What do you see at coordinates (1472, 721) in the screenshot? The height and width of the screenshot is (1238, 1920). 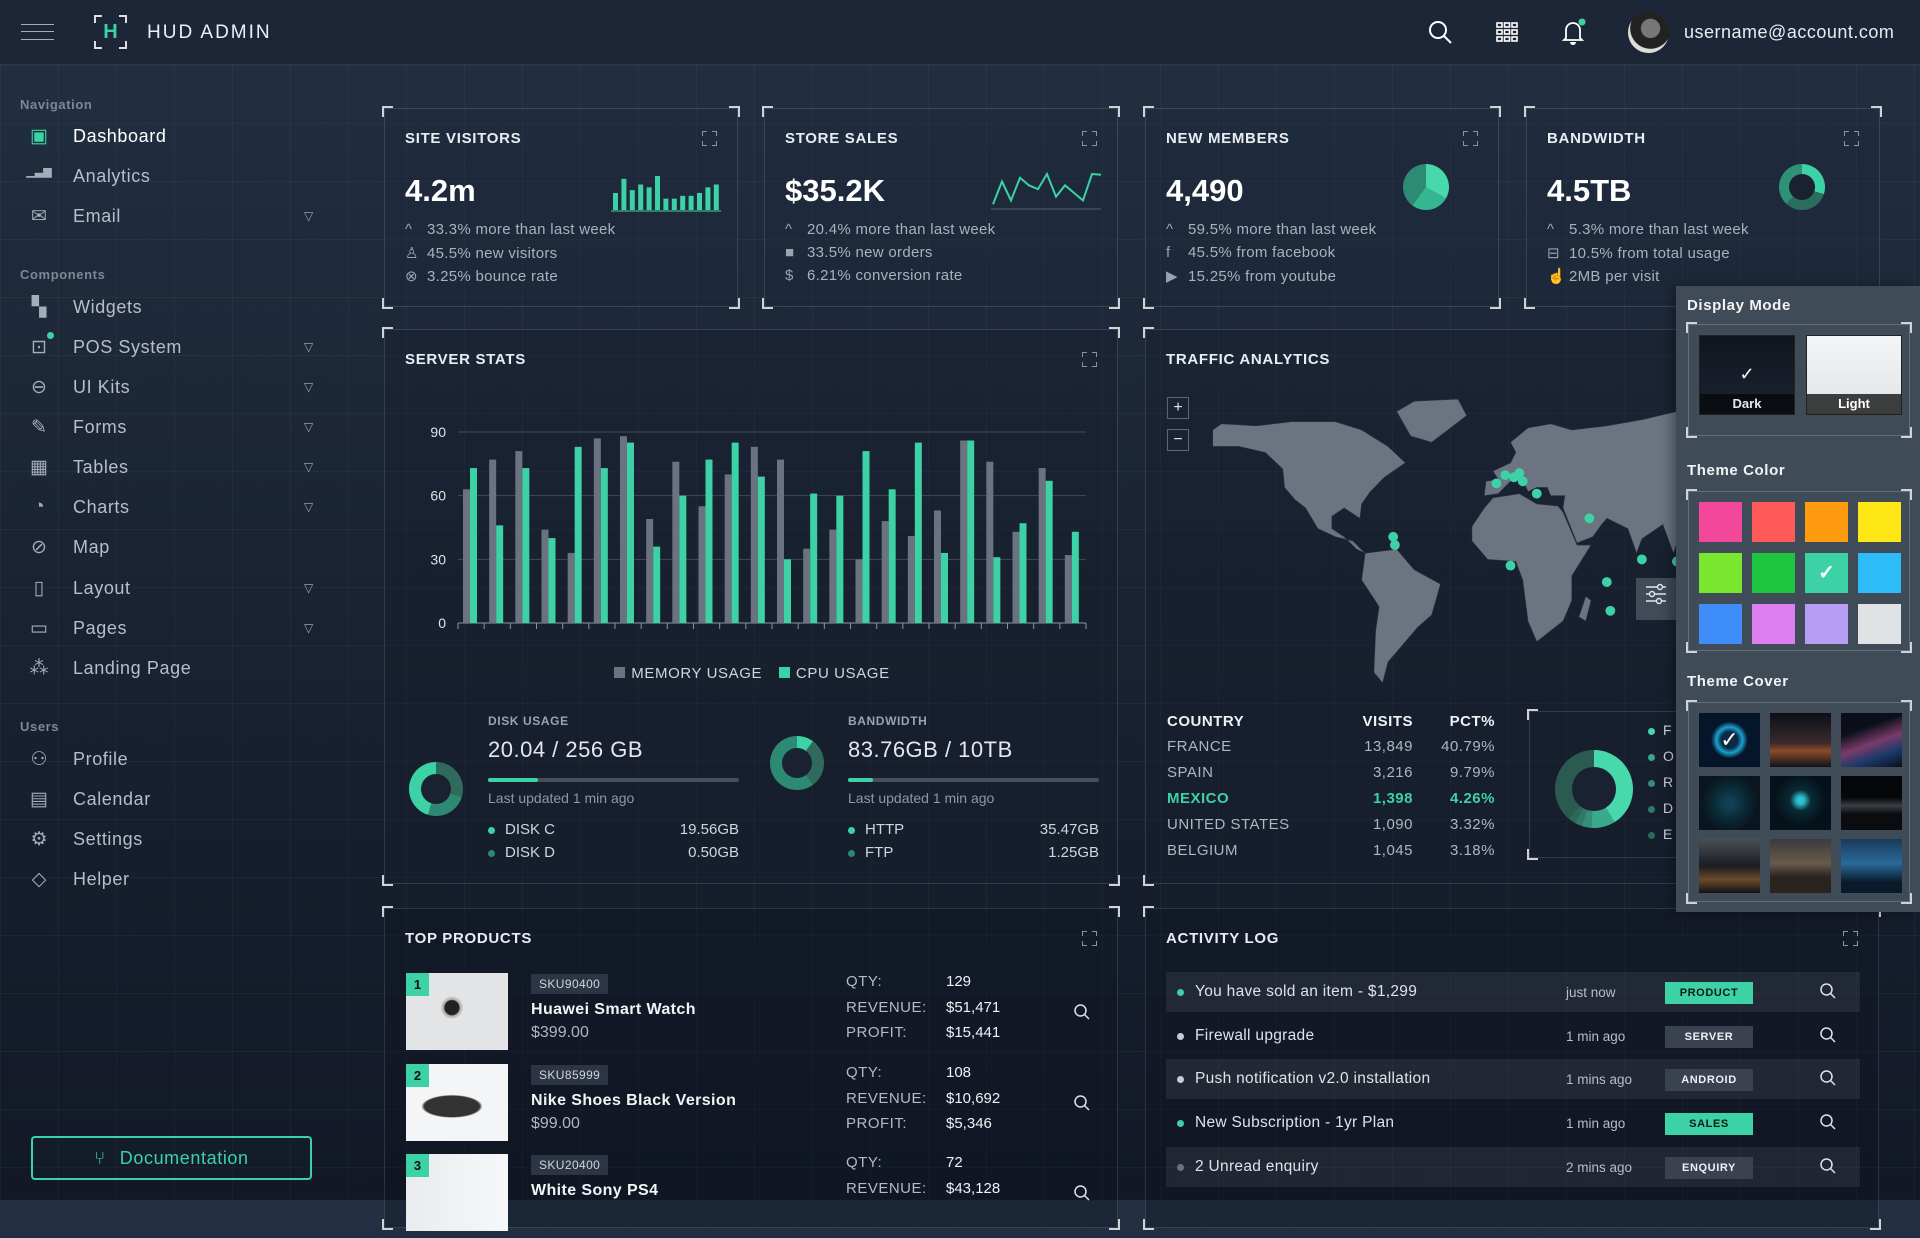 I see `pct-col-header: PCT%` at bounding box center [1472, 721].